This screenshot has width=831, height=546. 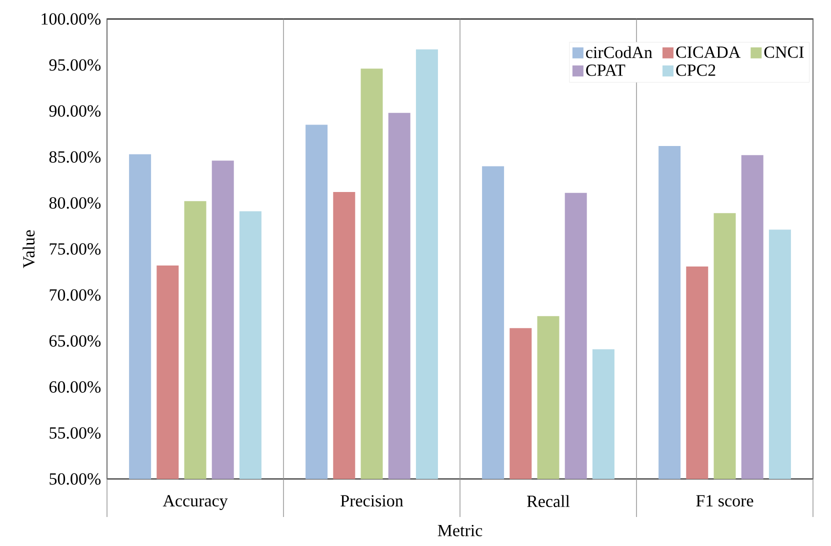 I want to click on y-tick-label: 80.00%, so click(x=75, y=203).